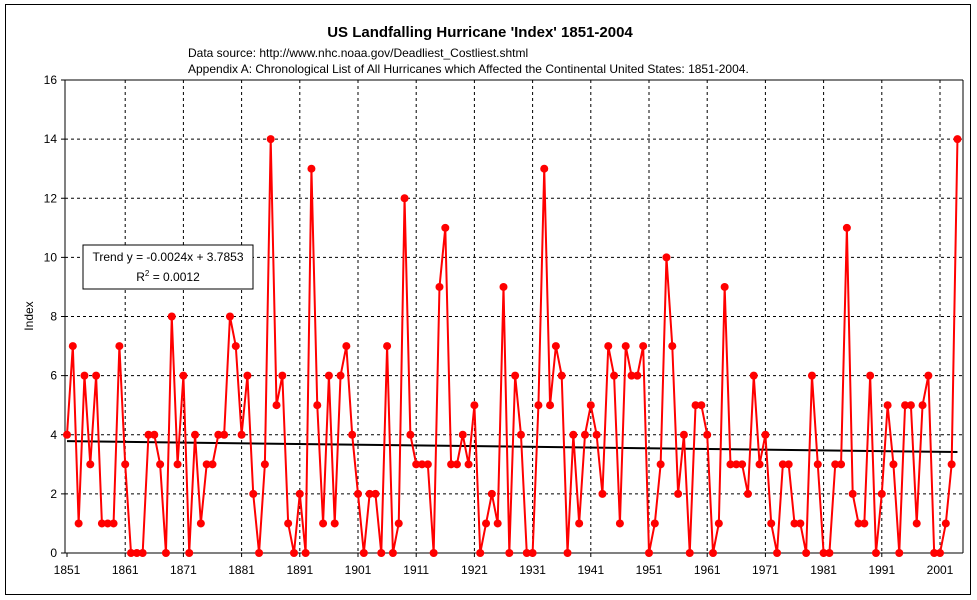 Image resolution: width=977 pixels, height=600 pixels. What do you see at coordinates (53, 376) in the screenshot?
I see `y-tick-label: 6` at bounding box center [53, 376].